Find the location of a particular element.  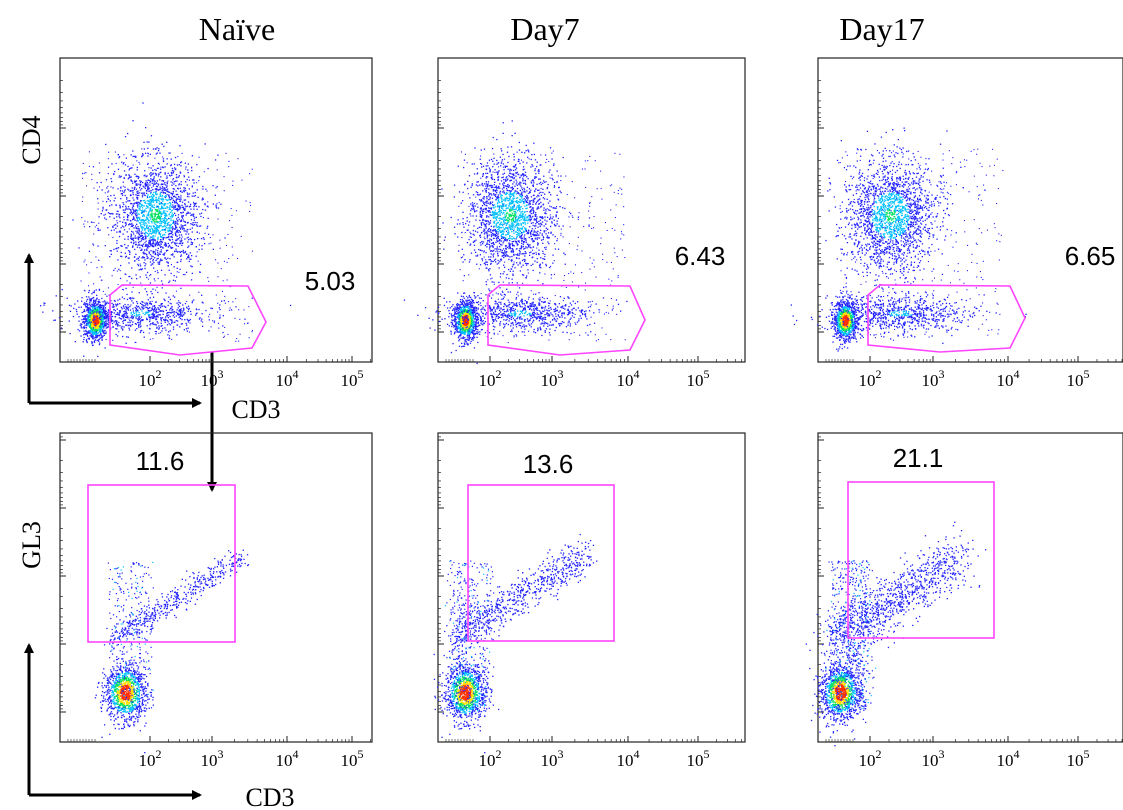

column-title-naive: Naïve is located at coordinates (237, 29).